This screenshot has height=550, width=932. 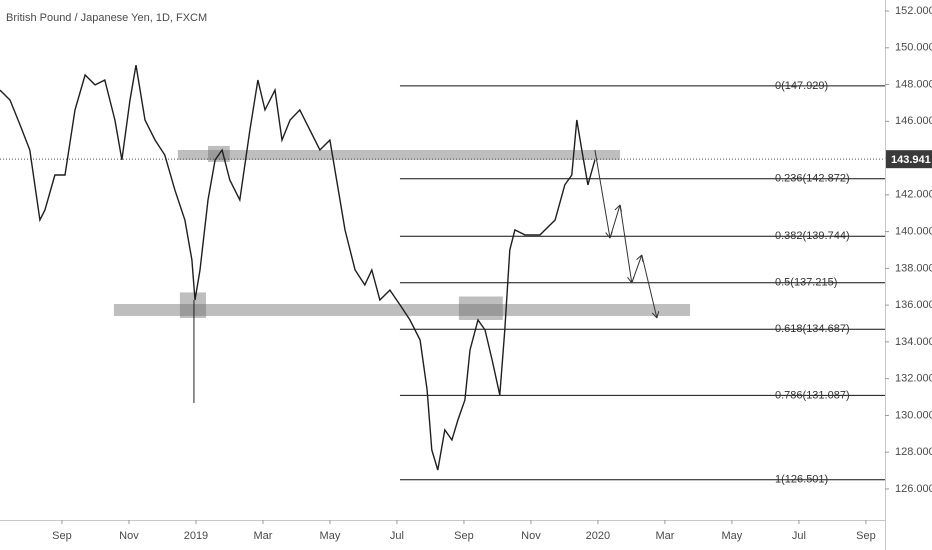 What do you see at coordinates (598, 536) in the screenshot?
I see `x-tick-label: 2020` at bounding box center [598, 536].